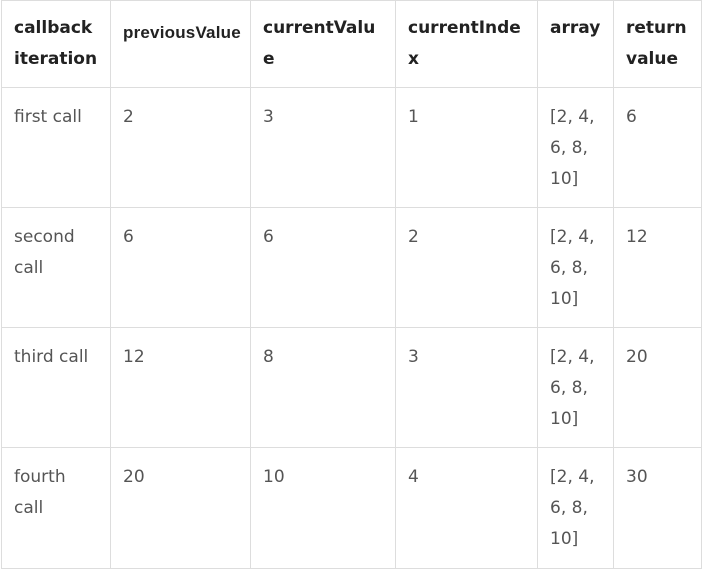 Image resolution: width=704 pixels, height=569 pixels. Describe the element at coordinates (657, 44) in the screenshot. I see `header-return-value: return value` at that location.